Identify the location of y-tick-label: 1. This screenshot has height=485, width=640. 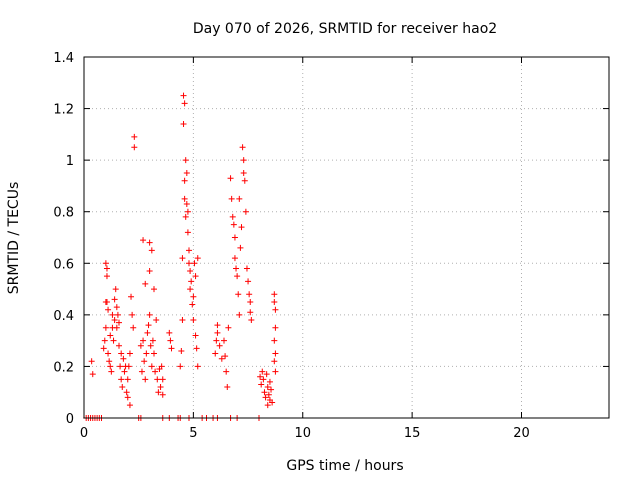
(70, 161).